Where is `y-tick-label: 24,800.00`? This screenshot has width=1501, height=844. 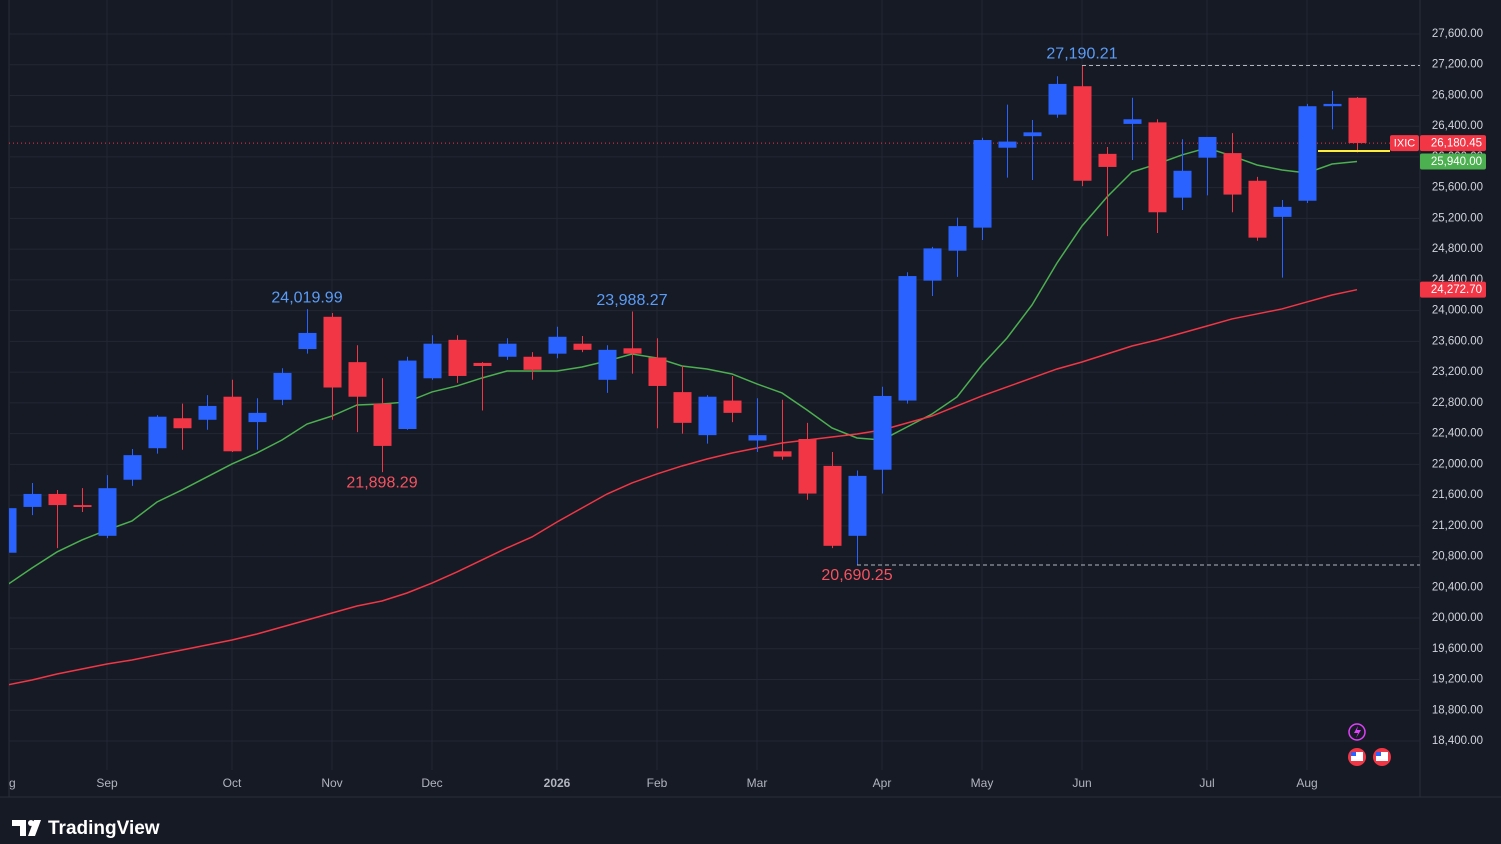 y-tick-label: 24,800.00 is located at coordinates (1457, 249).